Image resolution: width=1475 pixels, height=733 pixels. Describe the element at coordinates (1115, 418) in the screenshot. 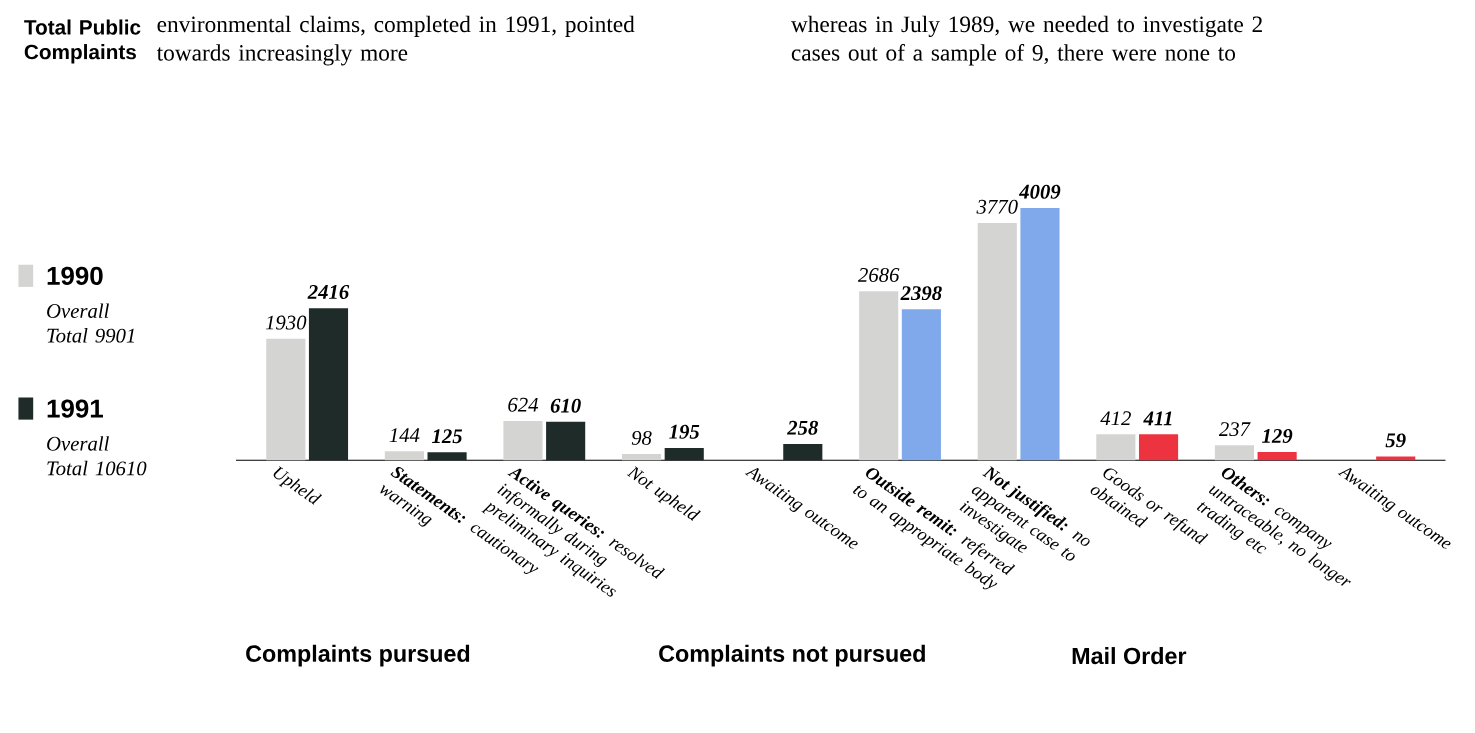

I see `data-label: 412` at that location.